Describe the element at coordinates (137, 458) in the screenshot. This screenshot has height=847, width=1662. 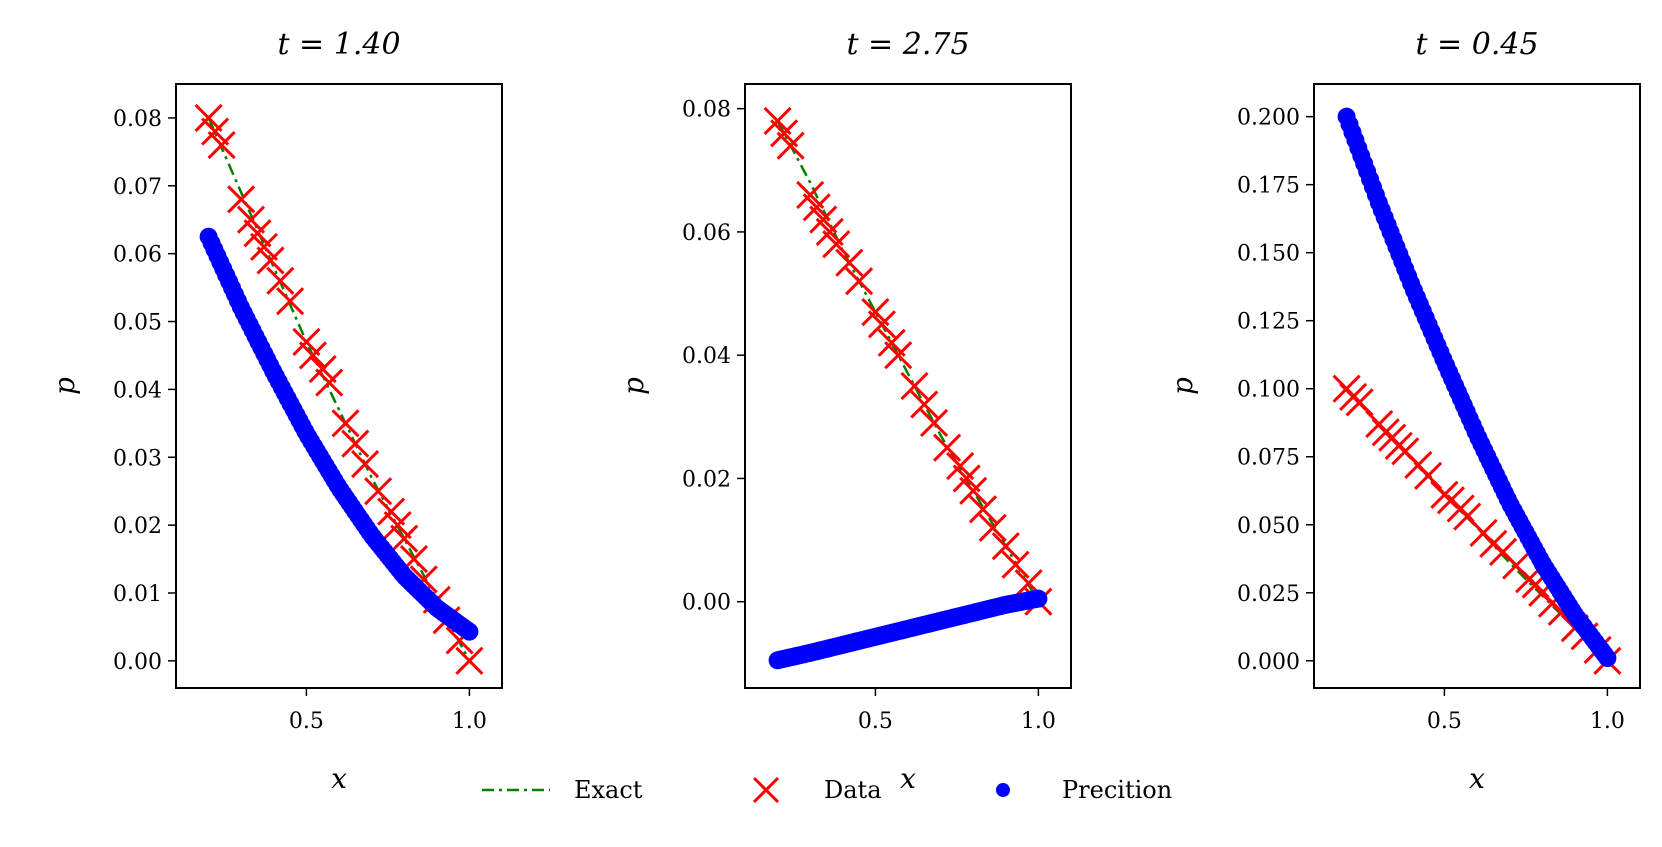
I see `y-tick-label: 0.03` at that location.